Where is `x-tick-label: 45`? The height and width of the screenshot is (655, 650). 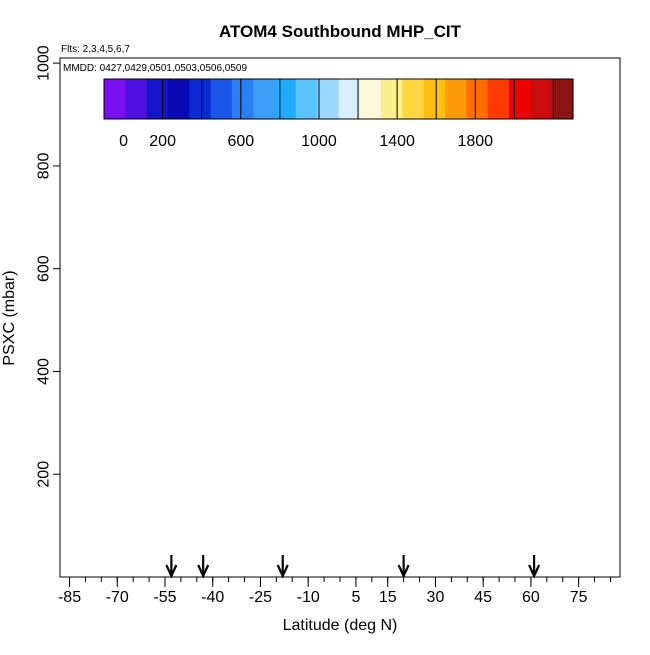 x-tick-label: 45 is located at coordinates (483, 597).